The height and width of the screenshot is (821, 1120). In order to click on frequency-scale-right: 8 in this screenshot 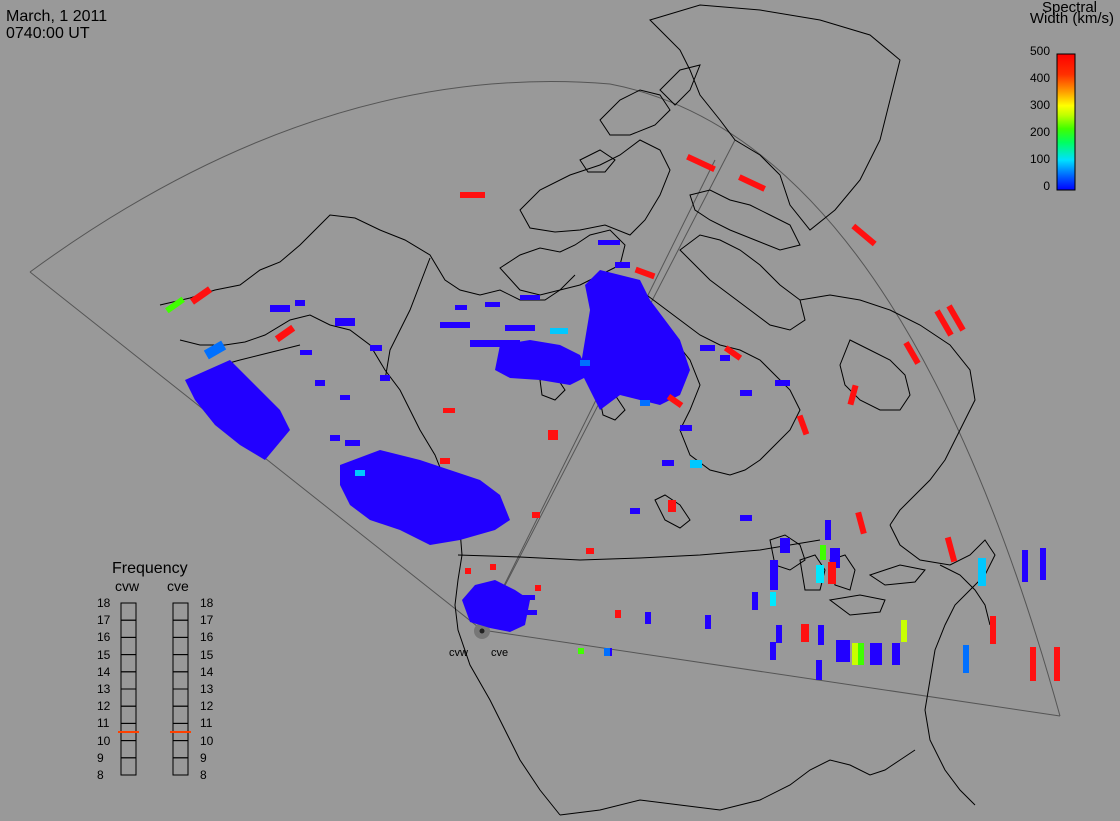, I will do `click(203, 775)`.